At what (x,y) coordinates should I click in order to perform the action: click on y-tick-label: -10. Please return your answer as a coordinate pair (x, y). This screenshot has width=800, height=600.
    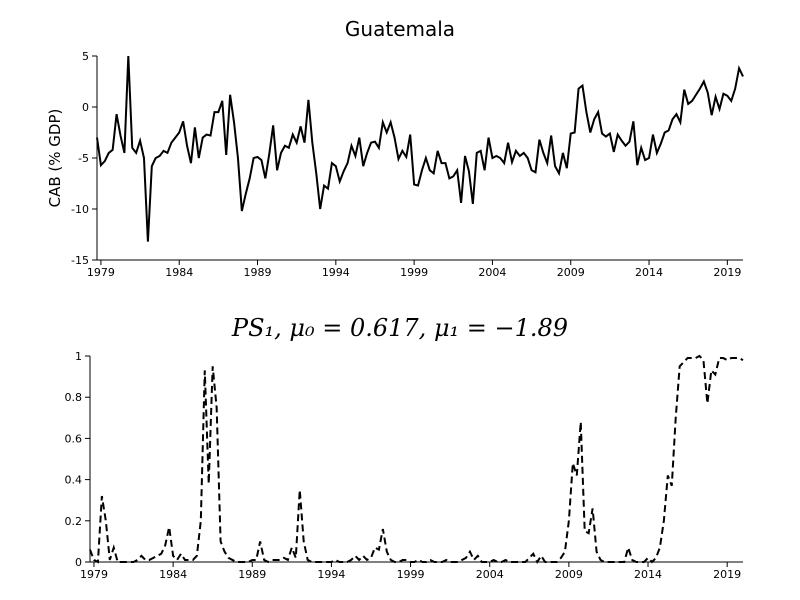
    Looking at the image, I should click on (80, 209).